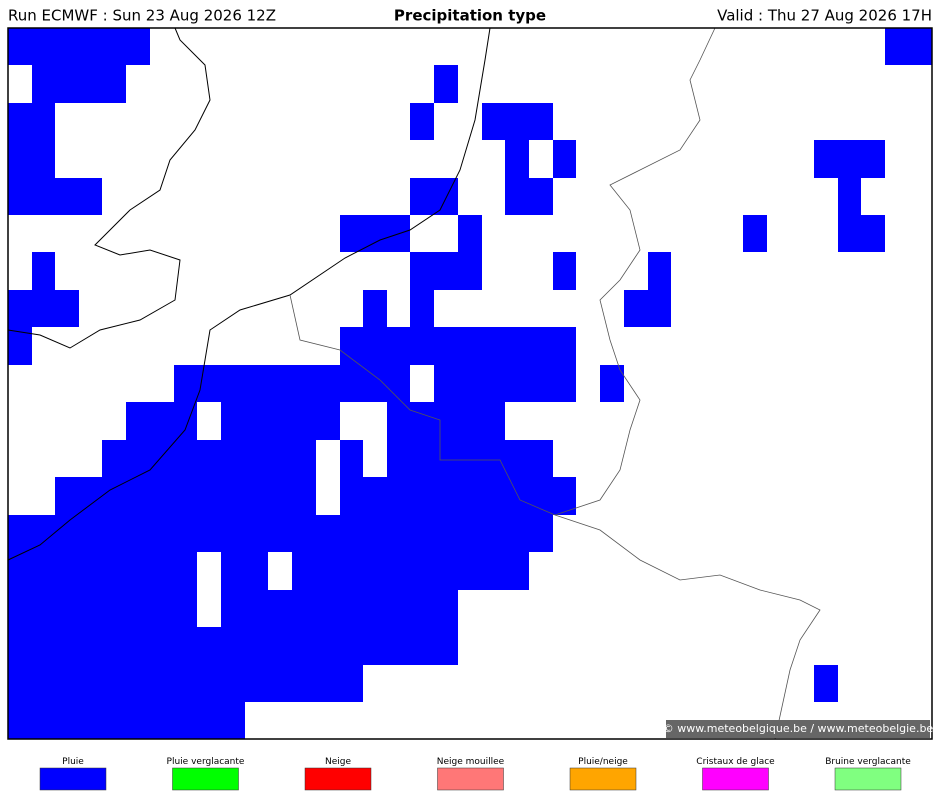 This screenshot has width=940, height=800. I want to click on legend-label: Cristaux de glace, so click(735, 762).